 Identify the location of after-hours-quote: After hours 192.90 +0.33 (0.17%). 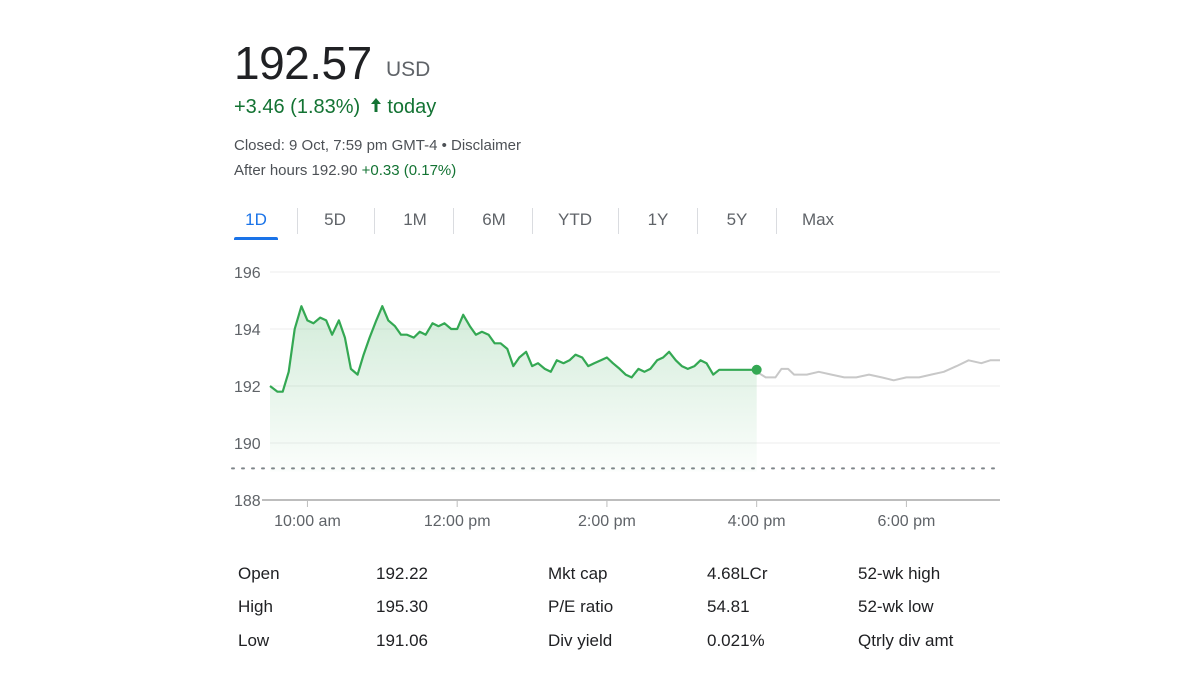
(345, 170).